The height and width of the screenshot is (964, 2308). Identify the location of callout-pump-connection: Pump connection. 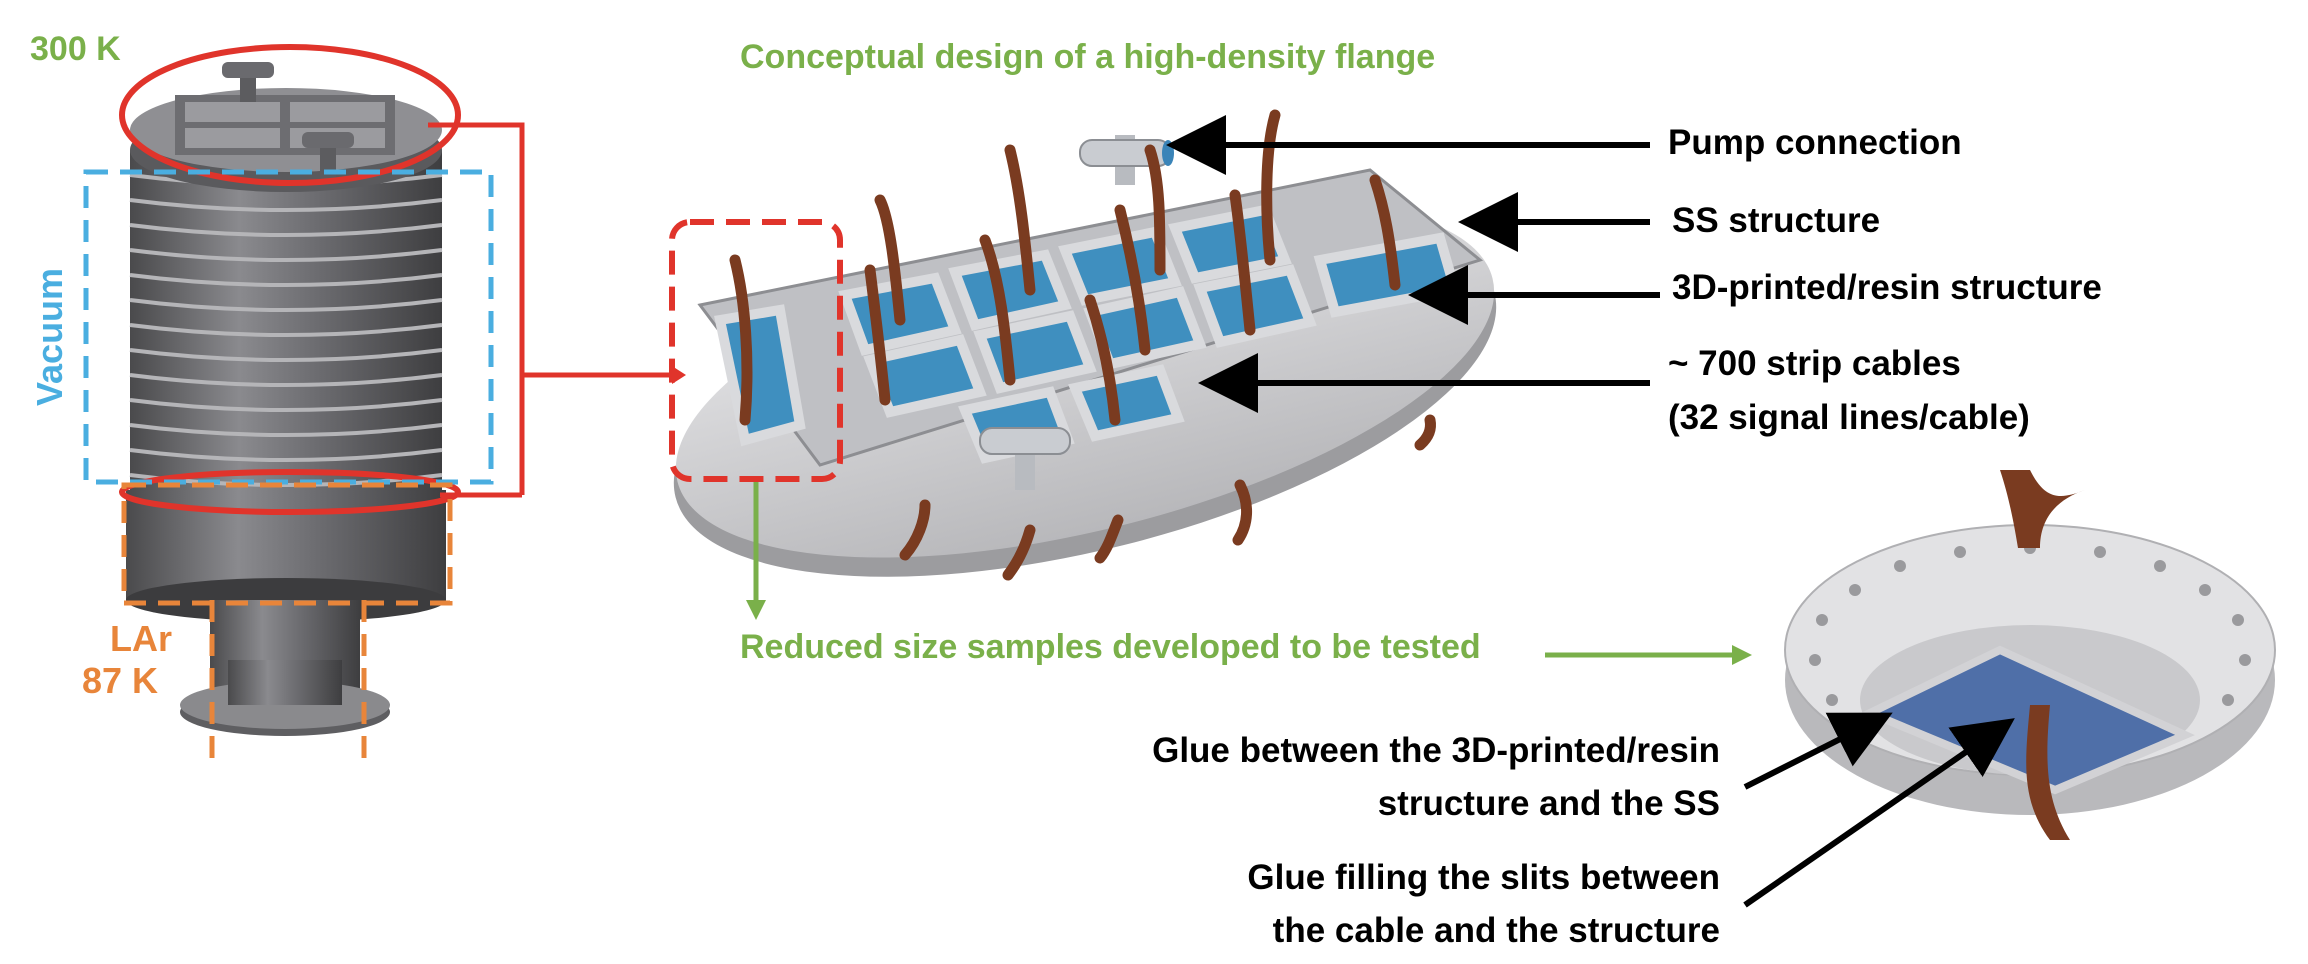
(1815, 142).